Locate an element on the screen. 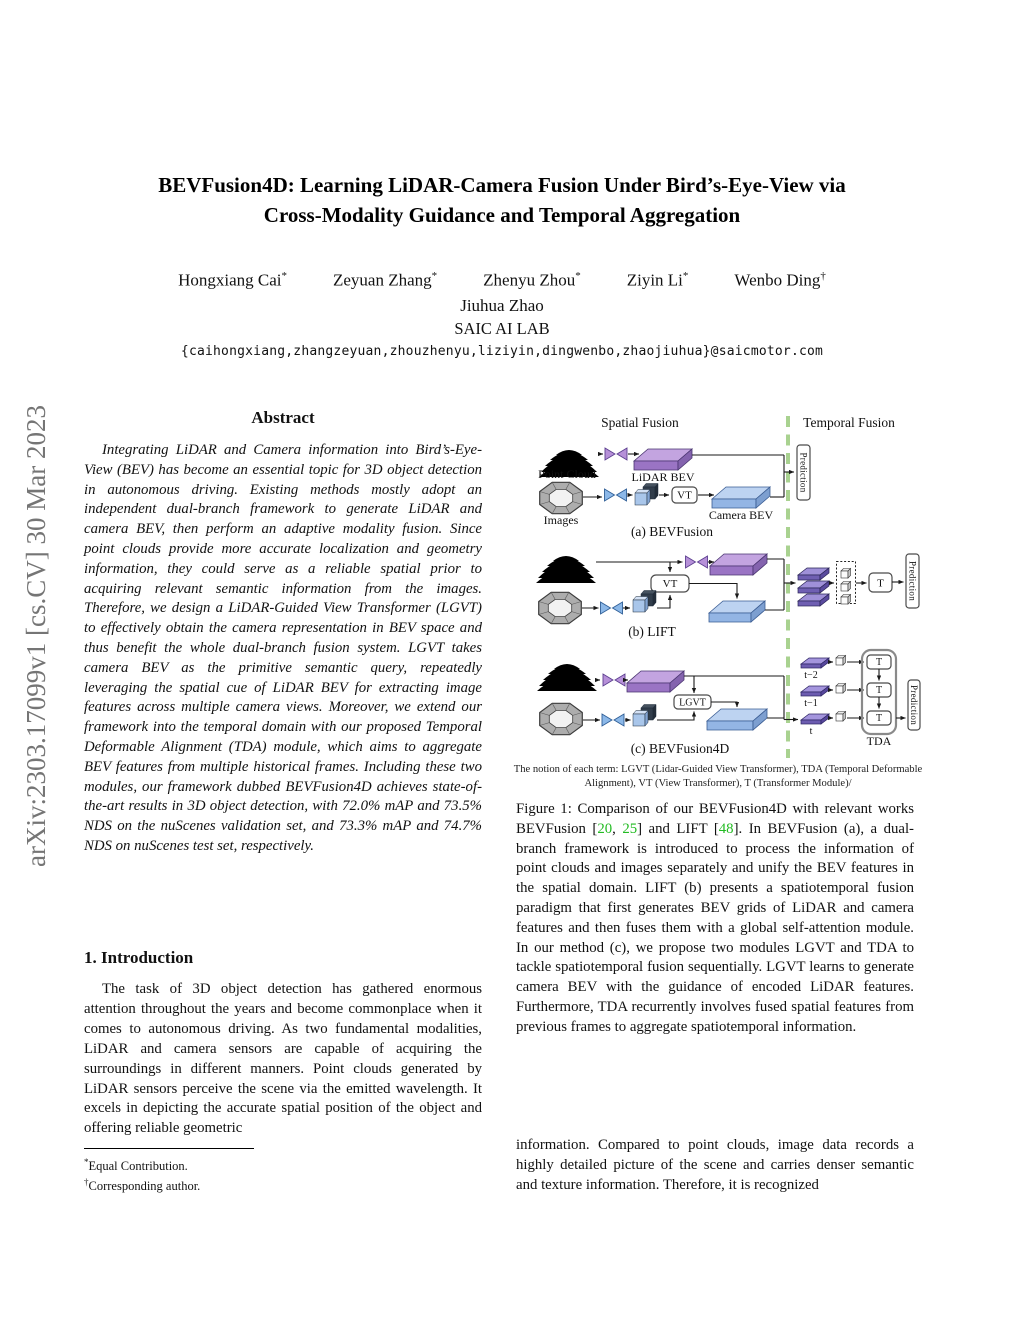 The image size is (1024, 1325). author: Zeyuan Zhang* is located at coordinates (385, 280).